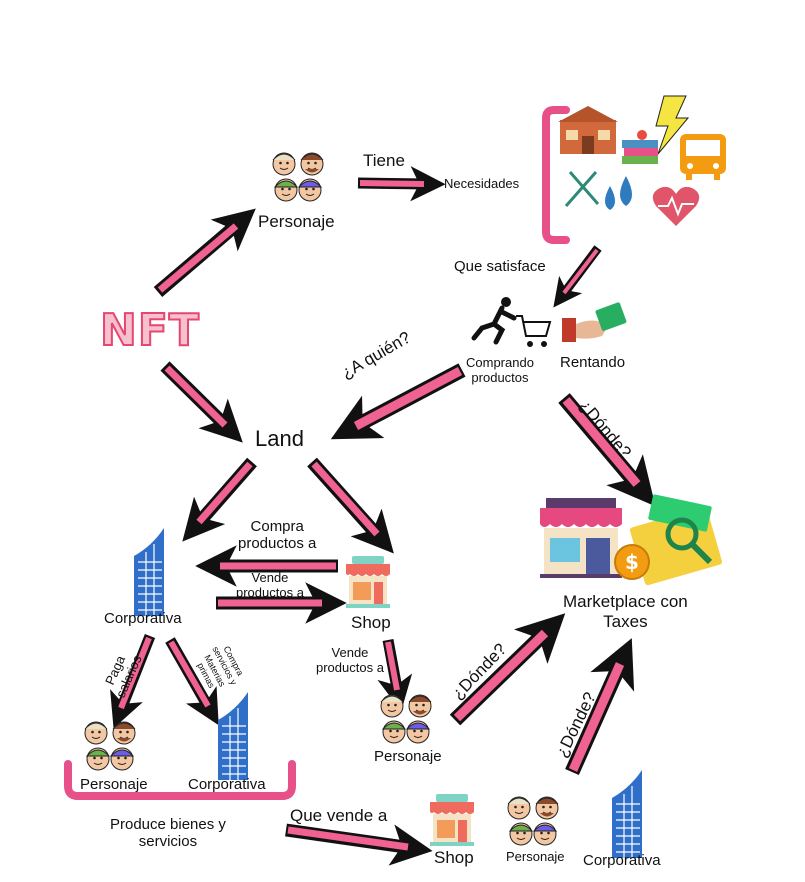 The width and height of the screenshot is (805, 882). What do you see at coordinates (270, 585) in the screenshot?
I see `edge-vende-productos-a-1: Vende productos a` at bounding box center [270, 585].